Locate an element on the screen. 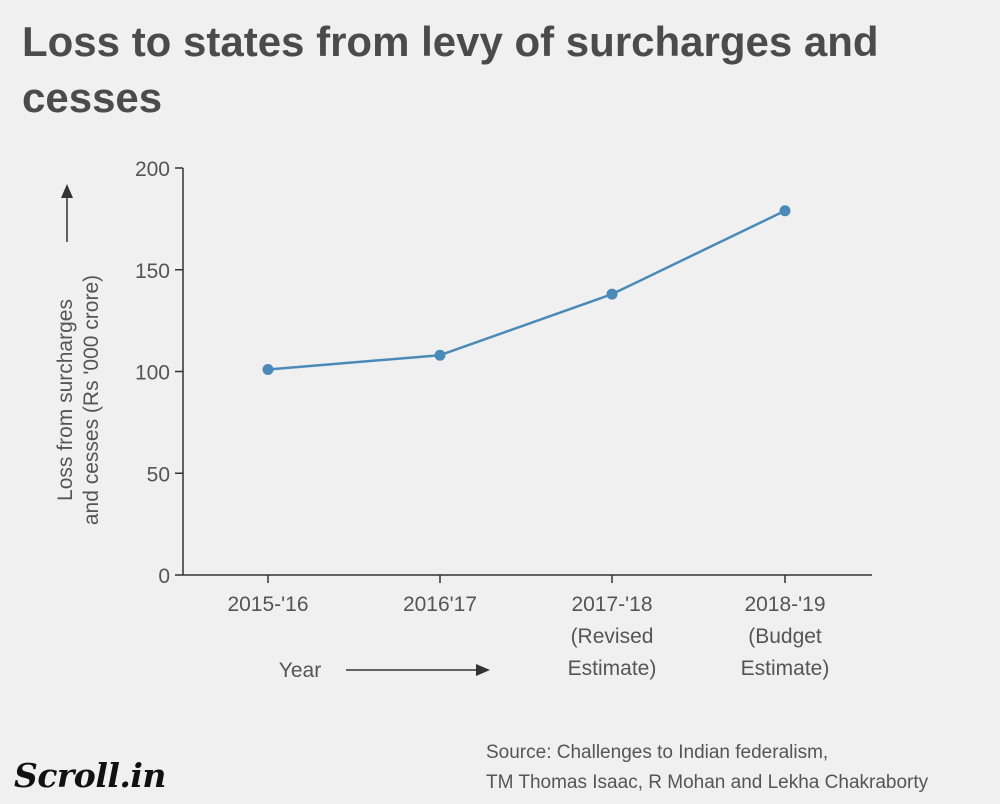 The width and height of the screenshot is (1000, 804). x-tick-label: 2017-'18 is located at coordinates (611, 604).